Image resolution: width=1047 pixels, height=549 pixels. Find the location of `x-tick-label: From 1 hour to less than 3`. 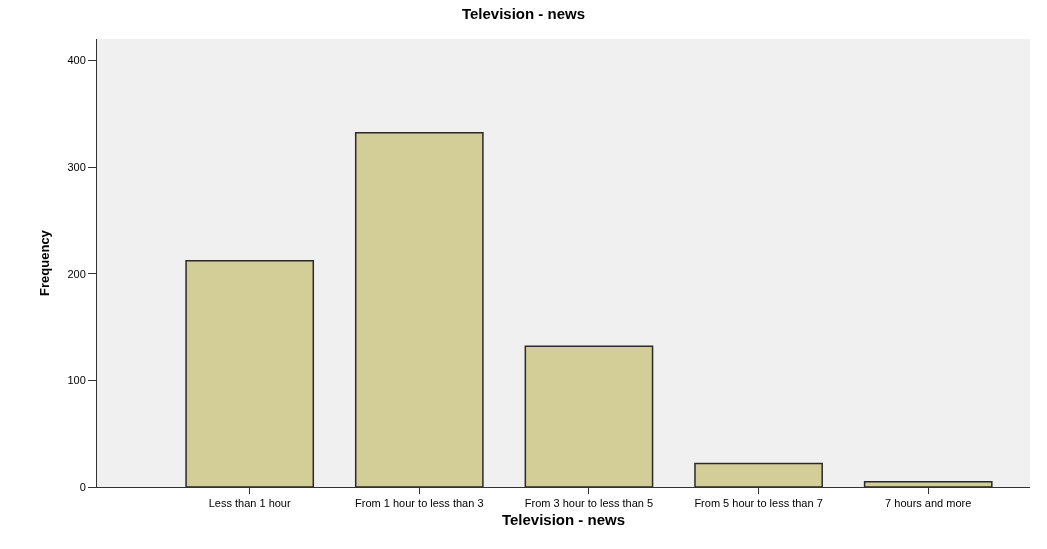

x-tick-label: From 1 hour to less than 3 is located at coordinates (419, 503).